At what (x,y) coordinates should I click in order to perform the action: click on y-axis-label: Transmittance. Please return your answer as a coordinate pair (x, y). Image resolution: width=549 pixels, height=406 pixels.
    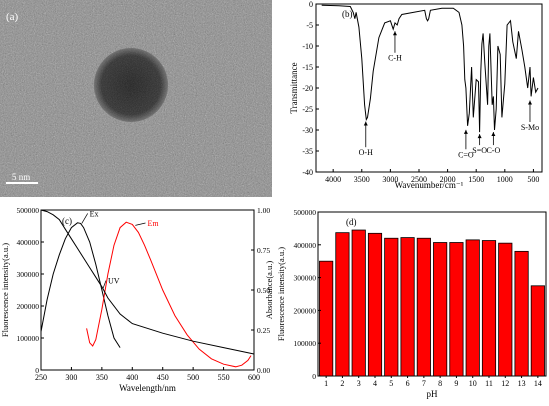
    Looking at the image, I should click on (294, 87).